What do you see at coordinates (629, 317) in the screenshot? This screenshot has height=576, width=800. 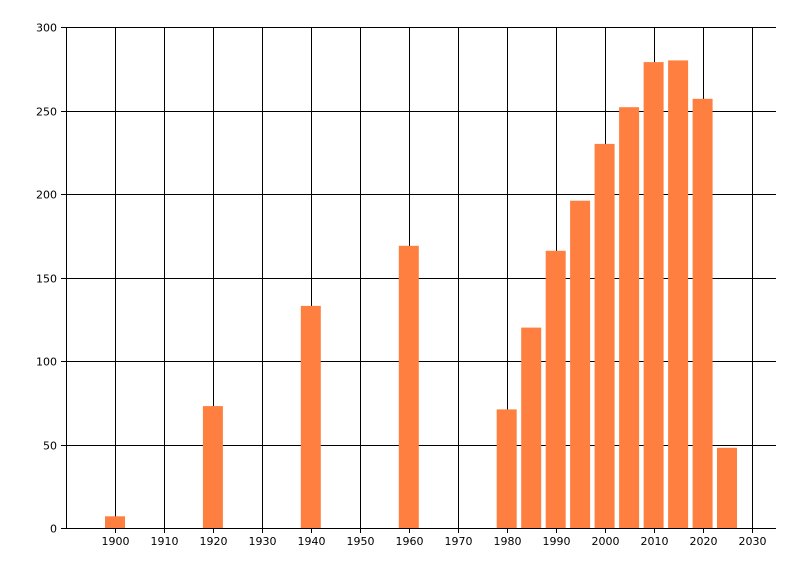 I see `bar-2005` at bounding box center [629, 317].